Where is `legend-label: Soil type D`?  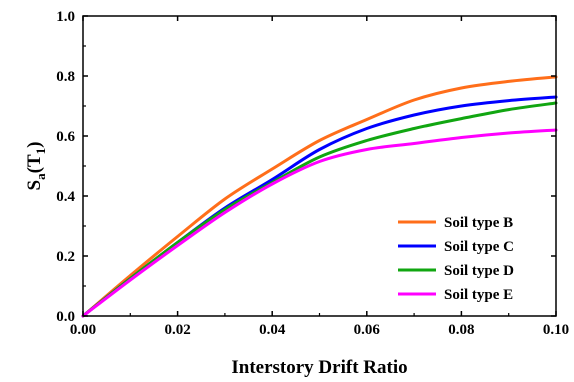
legend-label: Soil type D is located at coordinates (479, 271).